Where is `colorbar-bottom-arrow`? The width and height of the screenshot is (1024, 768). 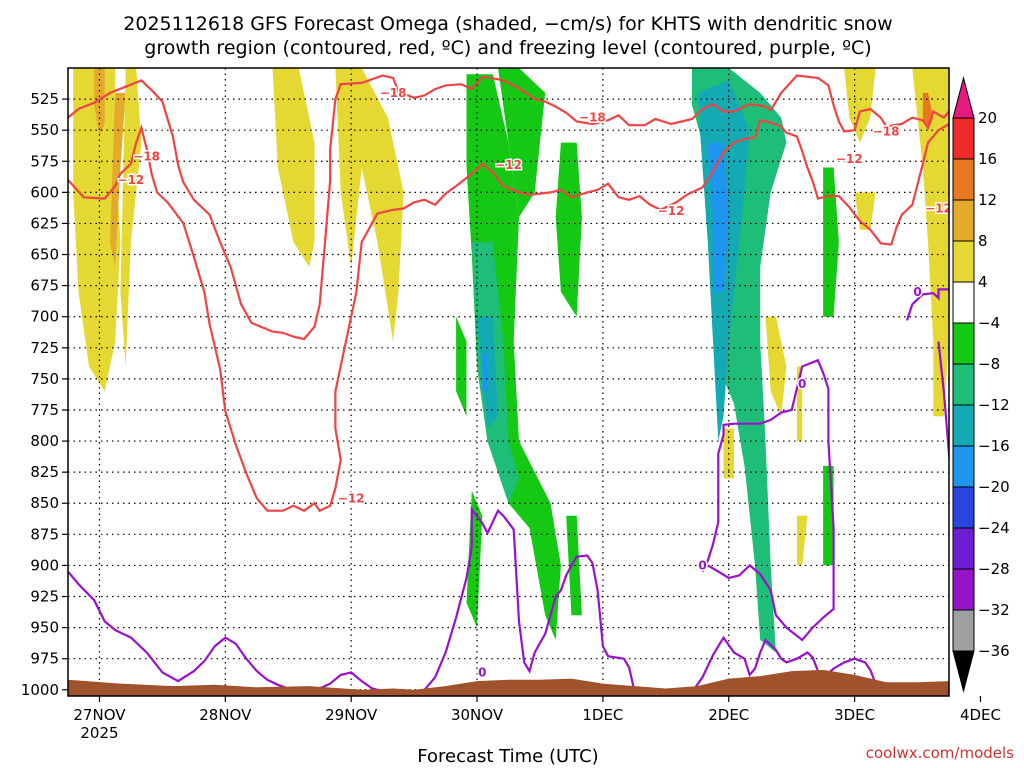
colorbar-bottom-arrow is located at coordinates (963, 671).